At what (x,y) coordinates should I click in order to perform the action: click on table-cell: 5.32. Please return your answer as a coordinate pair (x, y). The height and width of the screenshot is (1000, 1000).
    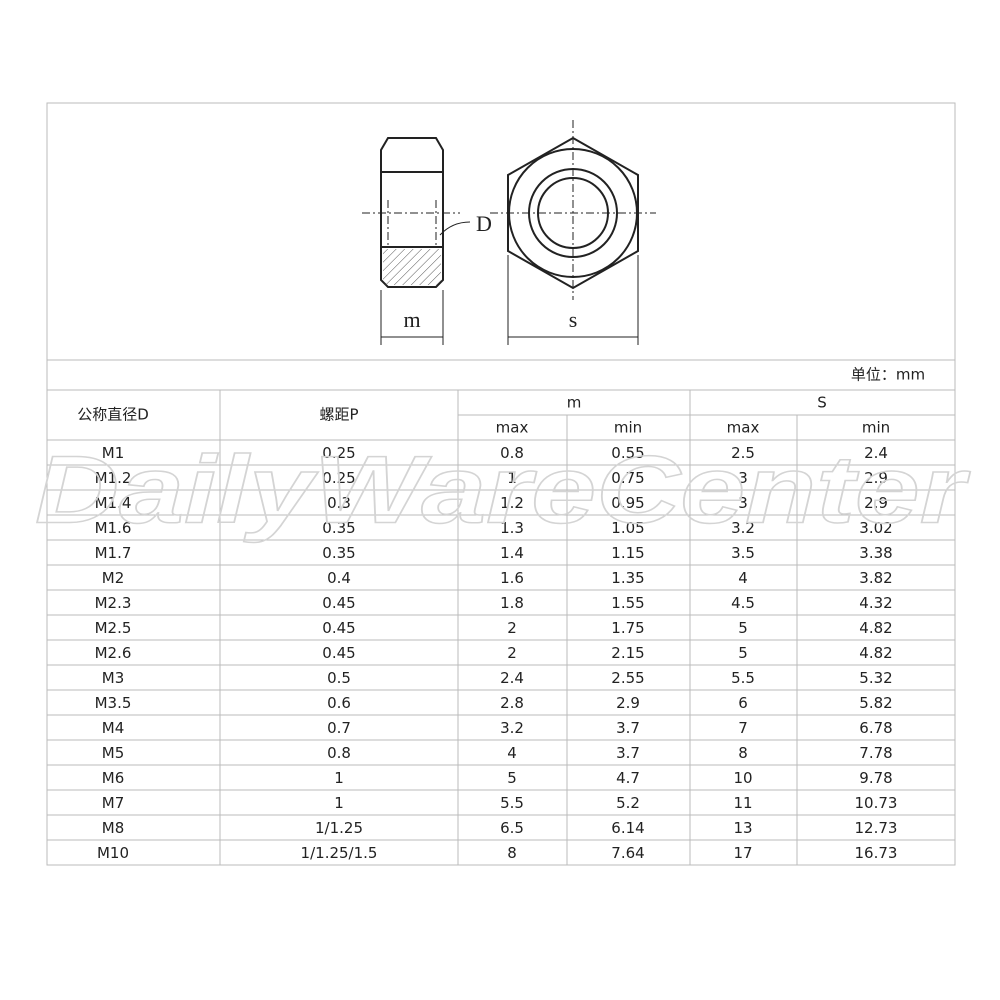
    Looking at the image, I should click on (875, 678).